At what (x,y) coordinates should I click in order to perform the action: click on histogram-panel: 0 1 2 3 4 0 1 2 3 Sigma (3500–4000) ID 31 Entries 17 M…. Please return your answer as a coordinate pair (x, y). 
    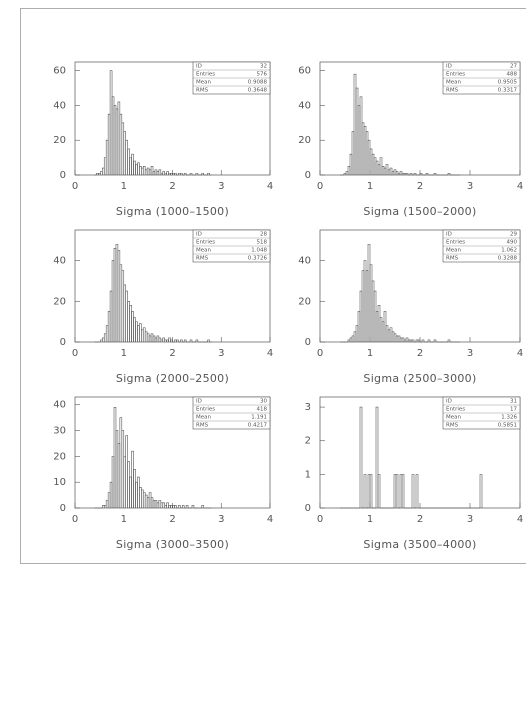
    Looking at the image, I should click on (414, 473).